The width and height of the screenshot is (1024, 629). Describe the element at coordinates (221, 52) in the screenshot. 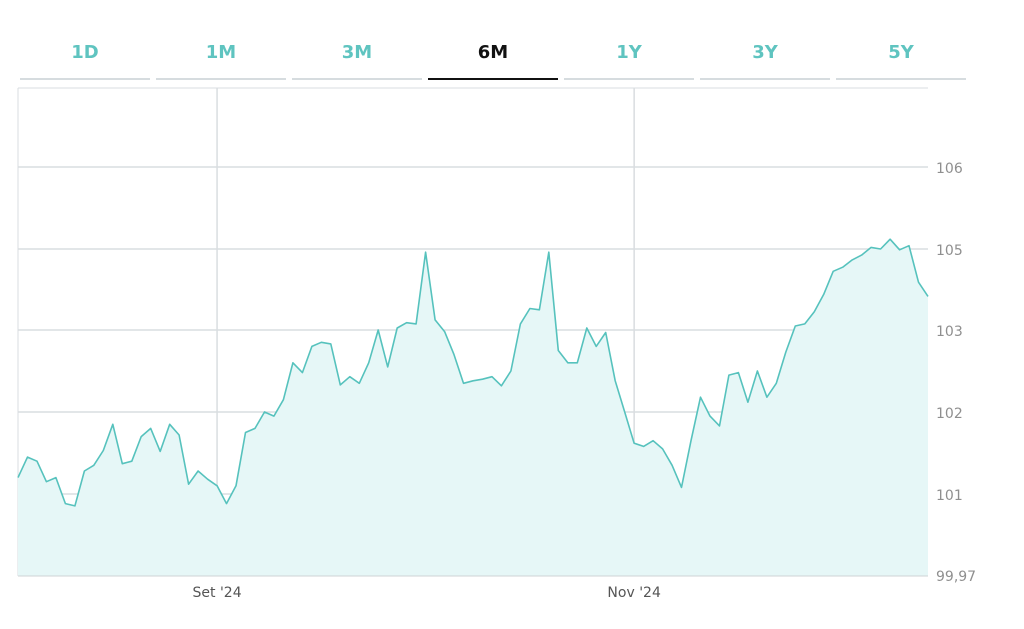

I see `tab-1m-label: 1M` at that location.